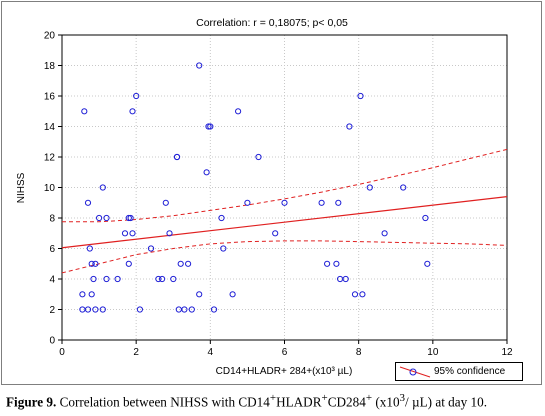  I want to click on caption-sup-4: 3, so click(402, 398).